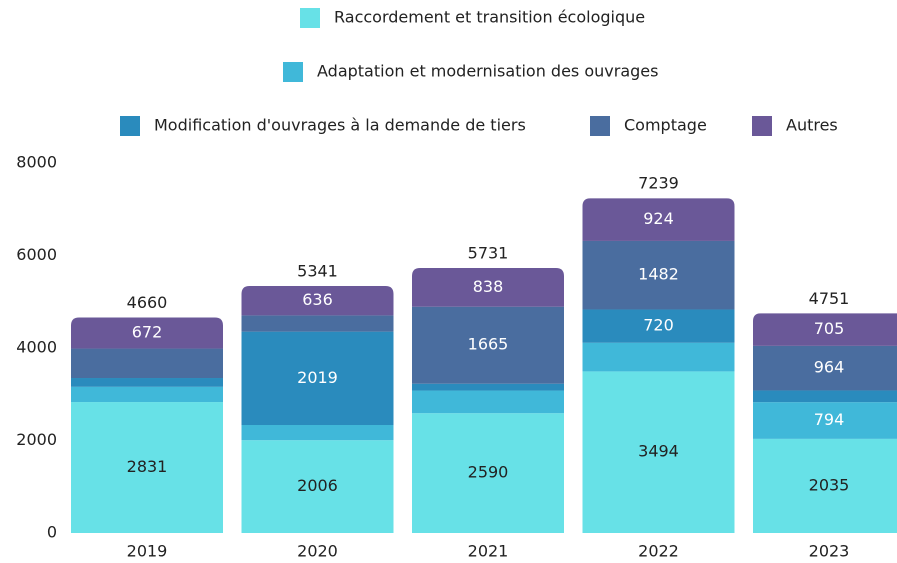 This screenshot has width=897, height=563. What do you see at coordinates (488, 551) in the screenshot?
I see `x-tick-label: 2021` at bounding box center [488, 551].